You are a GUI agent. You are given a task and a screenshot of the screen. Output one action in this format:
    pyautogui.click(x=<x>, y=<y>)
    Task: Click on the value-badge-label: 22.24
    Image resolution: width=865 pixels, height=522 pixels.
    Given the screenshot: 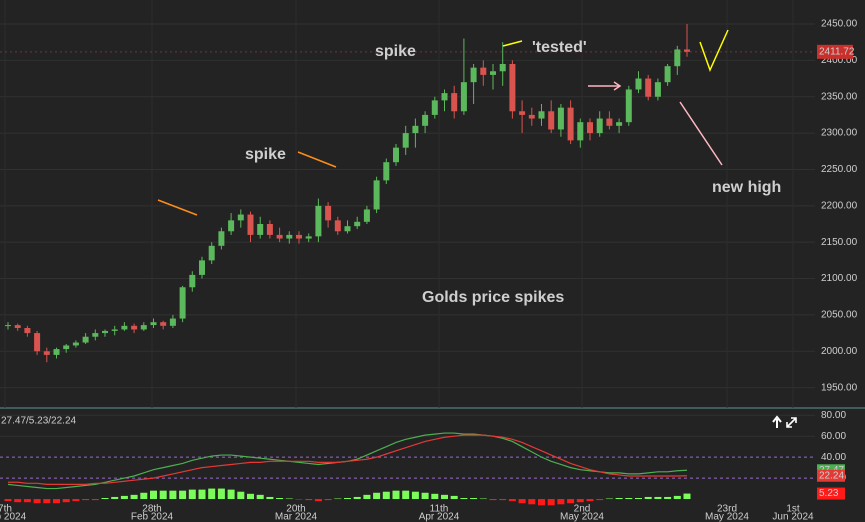 What is the action you would take?
    pyautogui.click(x=831, y=475)
    